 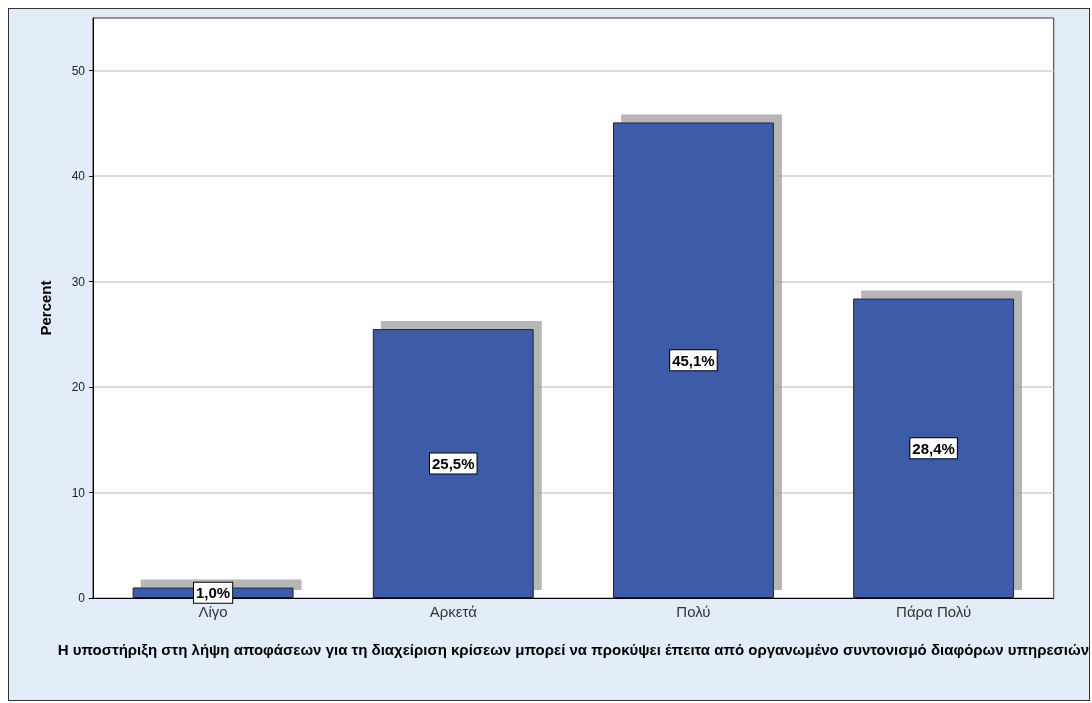 What do you see at coordinates (213, 611) in the screenshot?
I see `x-tick-label: Λίγο` at bounding box center [213, 611].